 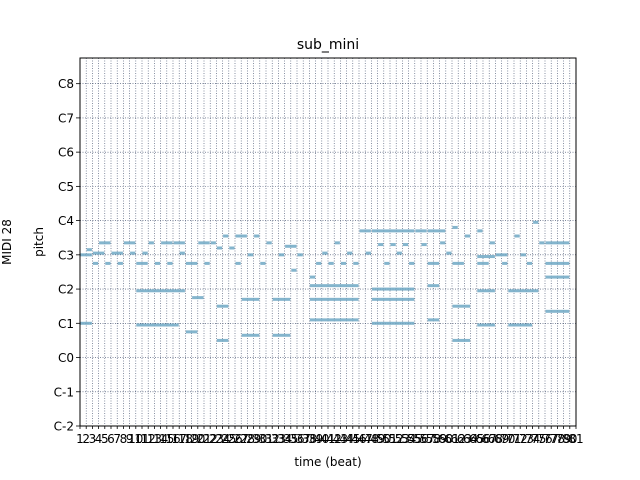 I want to click on y-tick-label: C3, so click(x=66, y=255).